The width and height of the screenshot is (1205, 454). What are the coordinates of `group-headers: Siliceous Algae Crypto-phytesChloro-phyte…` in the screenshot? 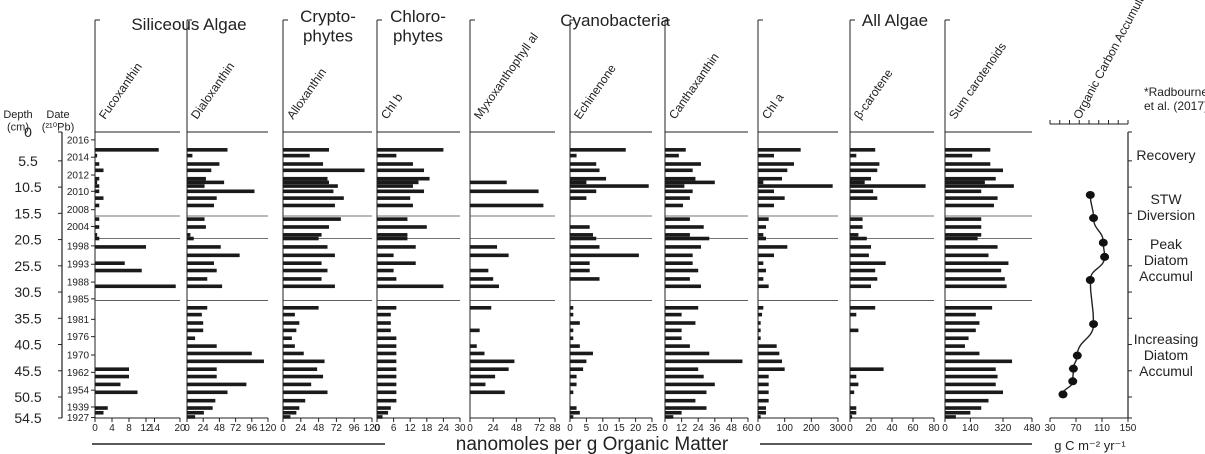 It's located at (529, 26).